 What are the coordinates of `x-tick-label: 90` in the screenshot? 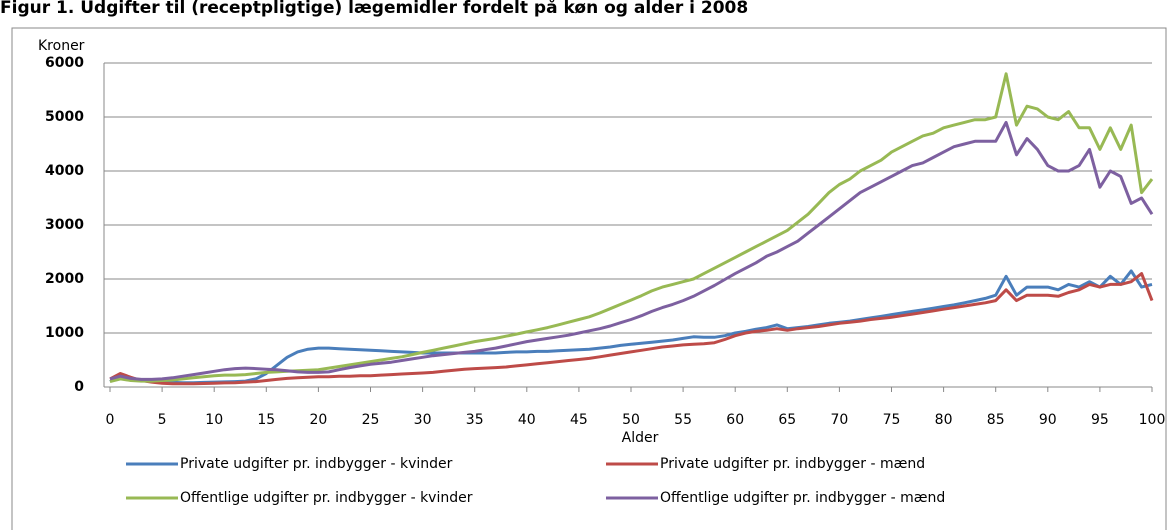 It's located at (1048, 420).